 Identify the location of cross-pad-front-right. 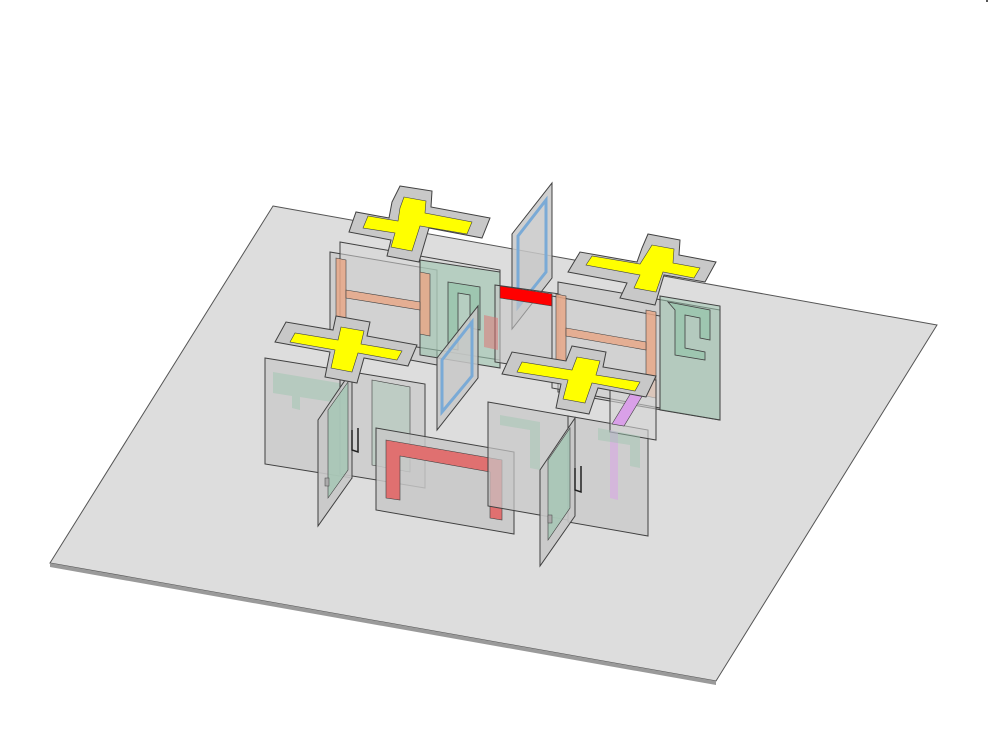
(579, 380).